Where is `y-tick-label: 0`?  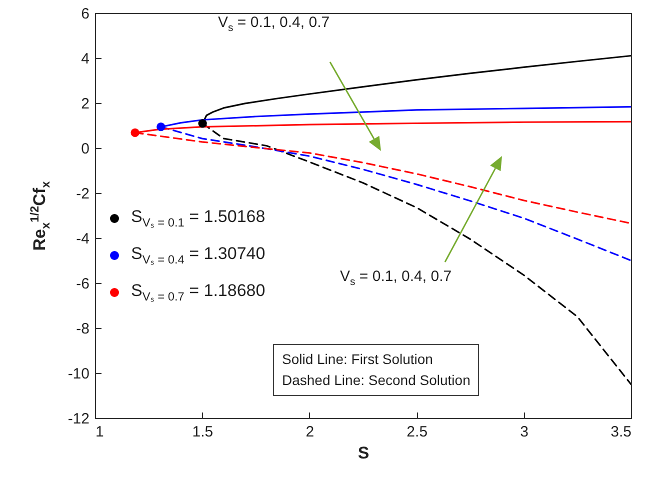 y-tick-label: 0 is located at coordinates (85, 149).